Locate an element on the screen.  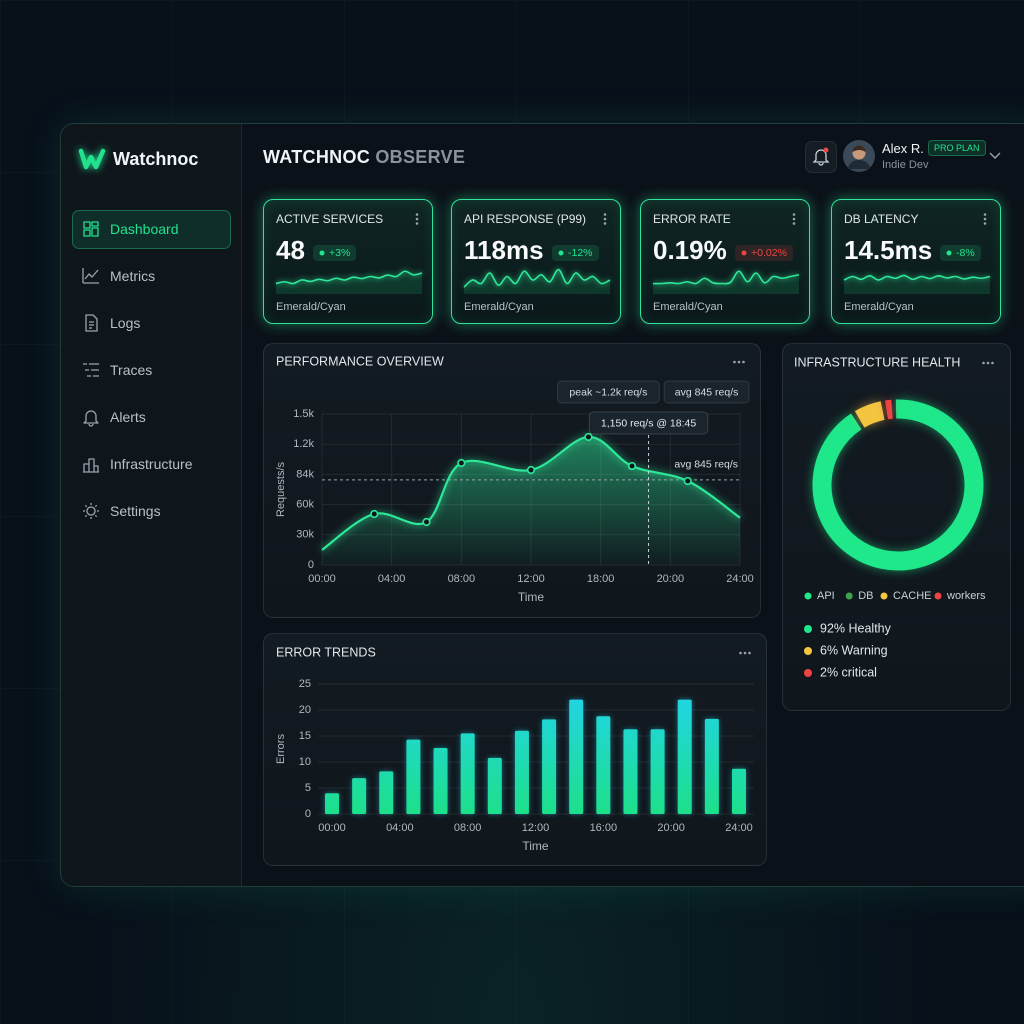
tooltip-bg is located at coordinates (648, 423).